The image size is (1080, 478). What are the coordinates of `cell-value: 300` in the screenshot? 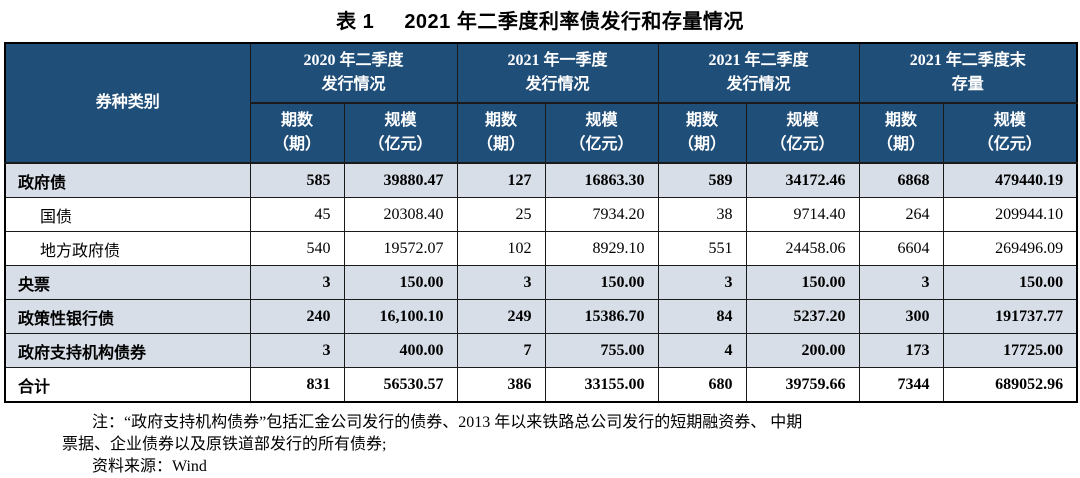 It's located at (901, 316).